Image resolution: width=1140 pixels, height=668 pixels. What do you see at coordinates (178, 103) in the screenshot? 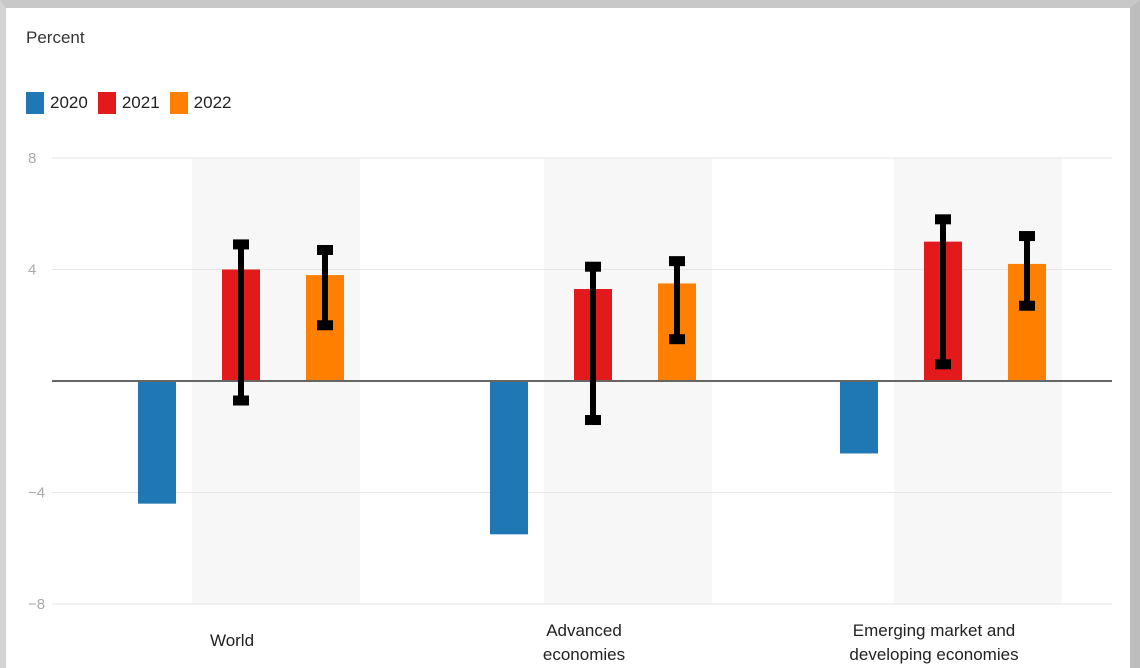
I see `legend-swatch-2022` at bounding box center [178, 103].